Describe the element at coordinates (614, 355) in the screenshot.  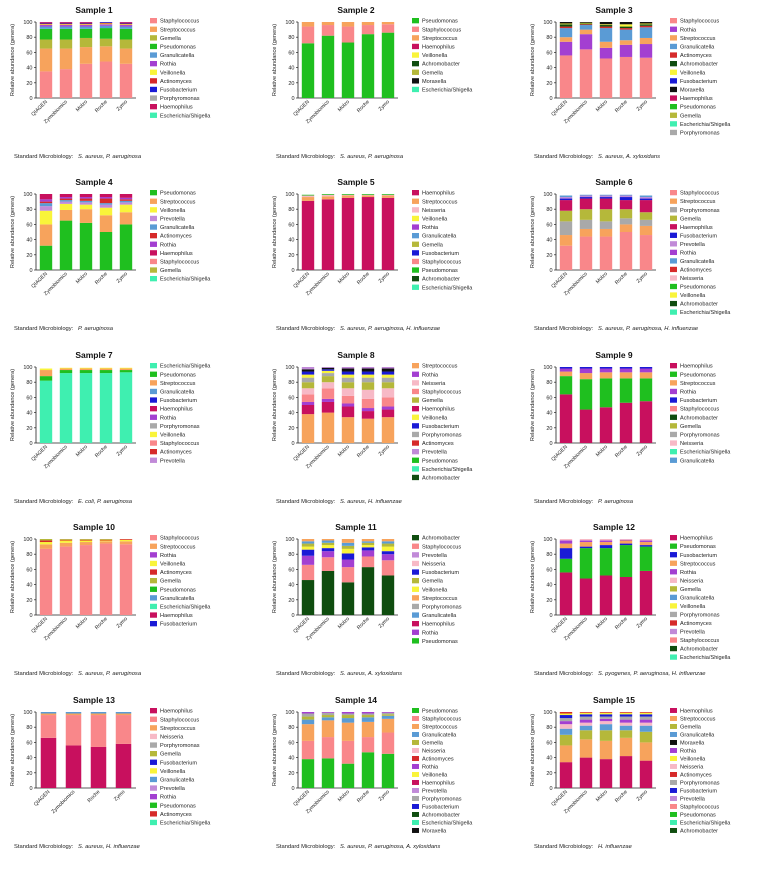
I see `chart-title: Sample 9` at that location.